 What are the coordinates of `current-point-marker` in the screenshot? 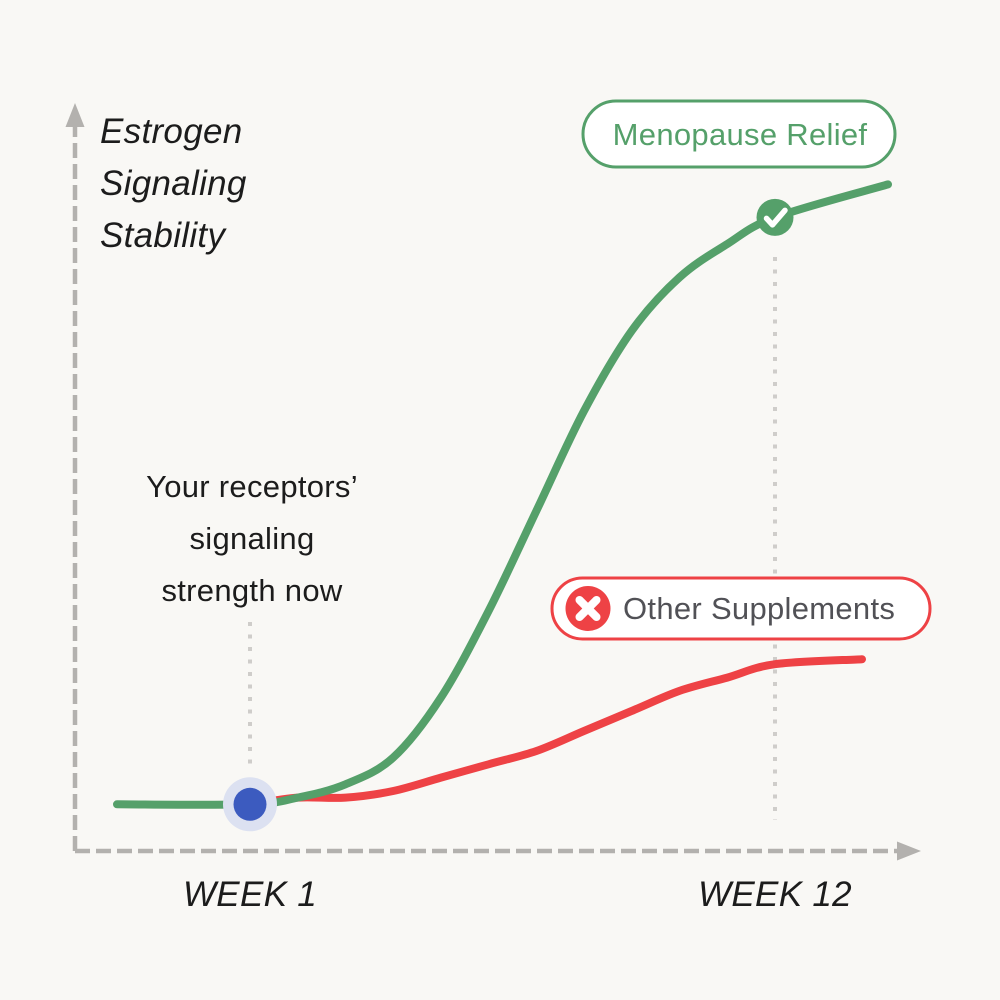 It's located at (250, 804).